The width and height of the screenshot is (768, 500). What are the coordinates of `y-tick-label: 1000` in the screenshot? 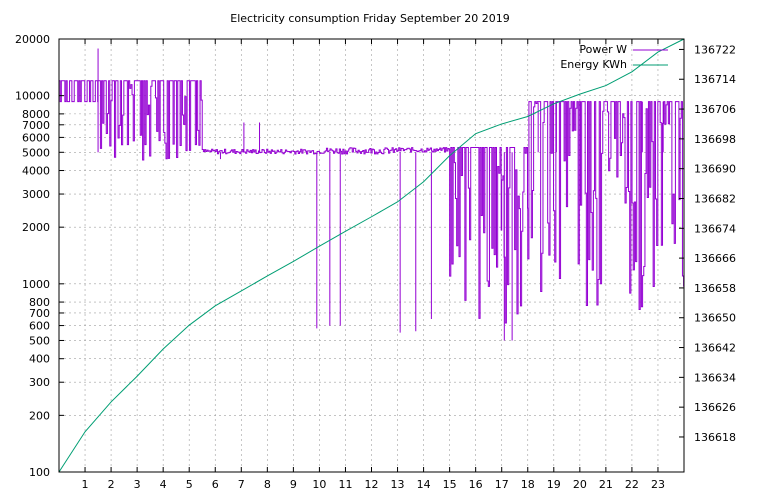 It's located at (36, 284).